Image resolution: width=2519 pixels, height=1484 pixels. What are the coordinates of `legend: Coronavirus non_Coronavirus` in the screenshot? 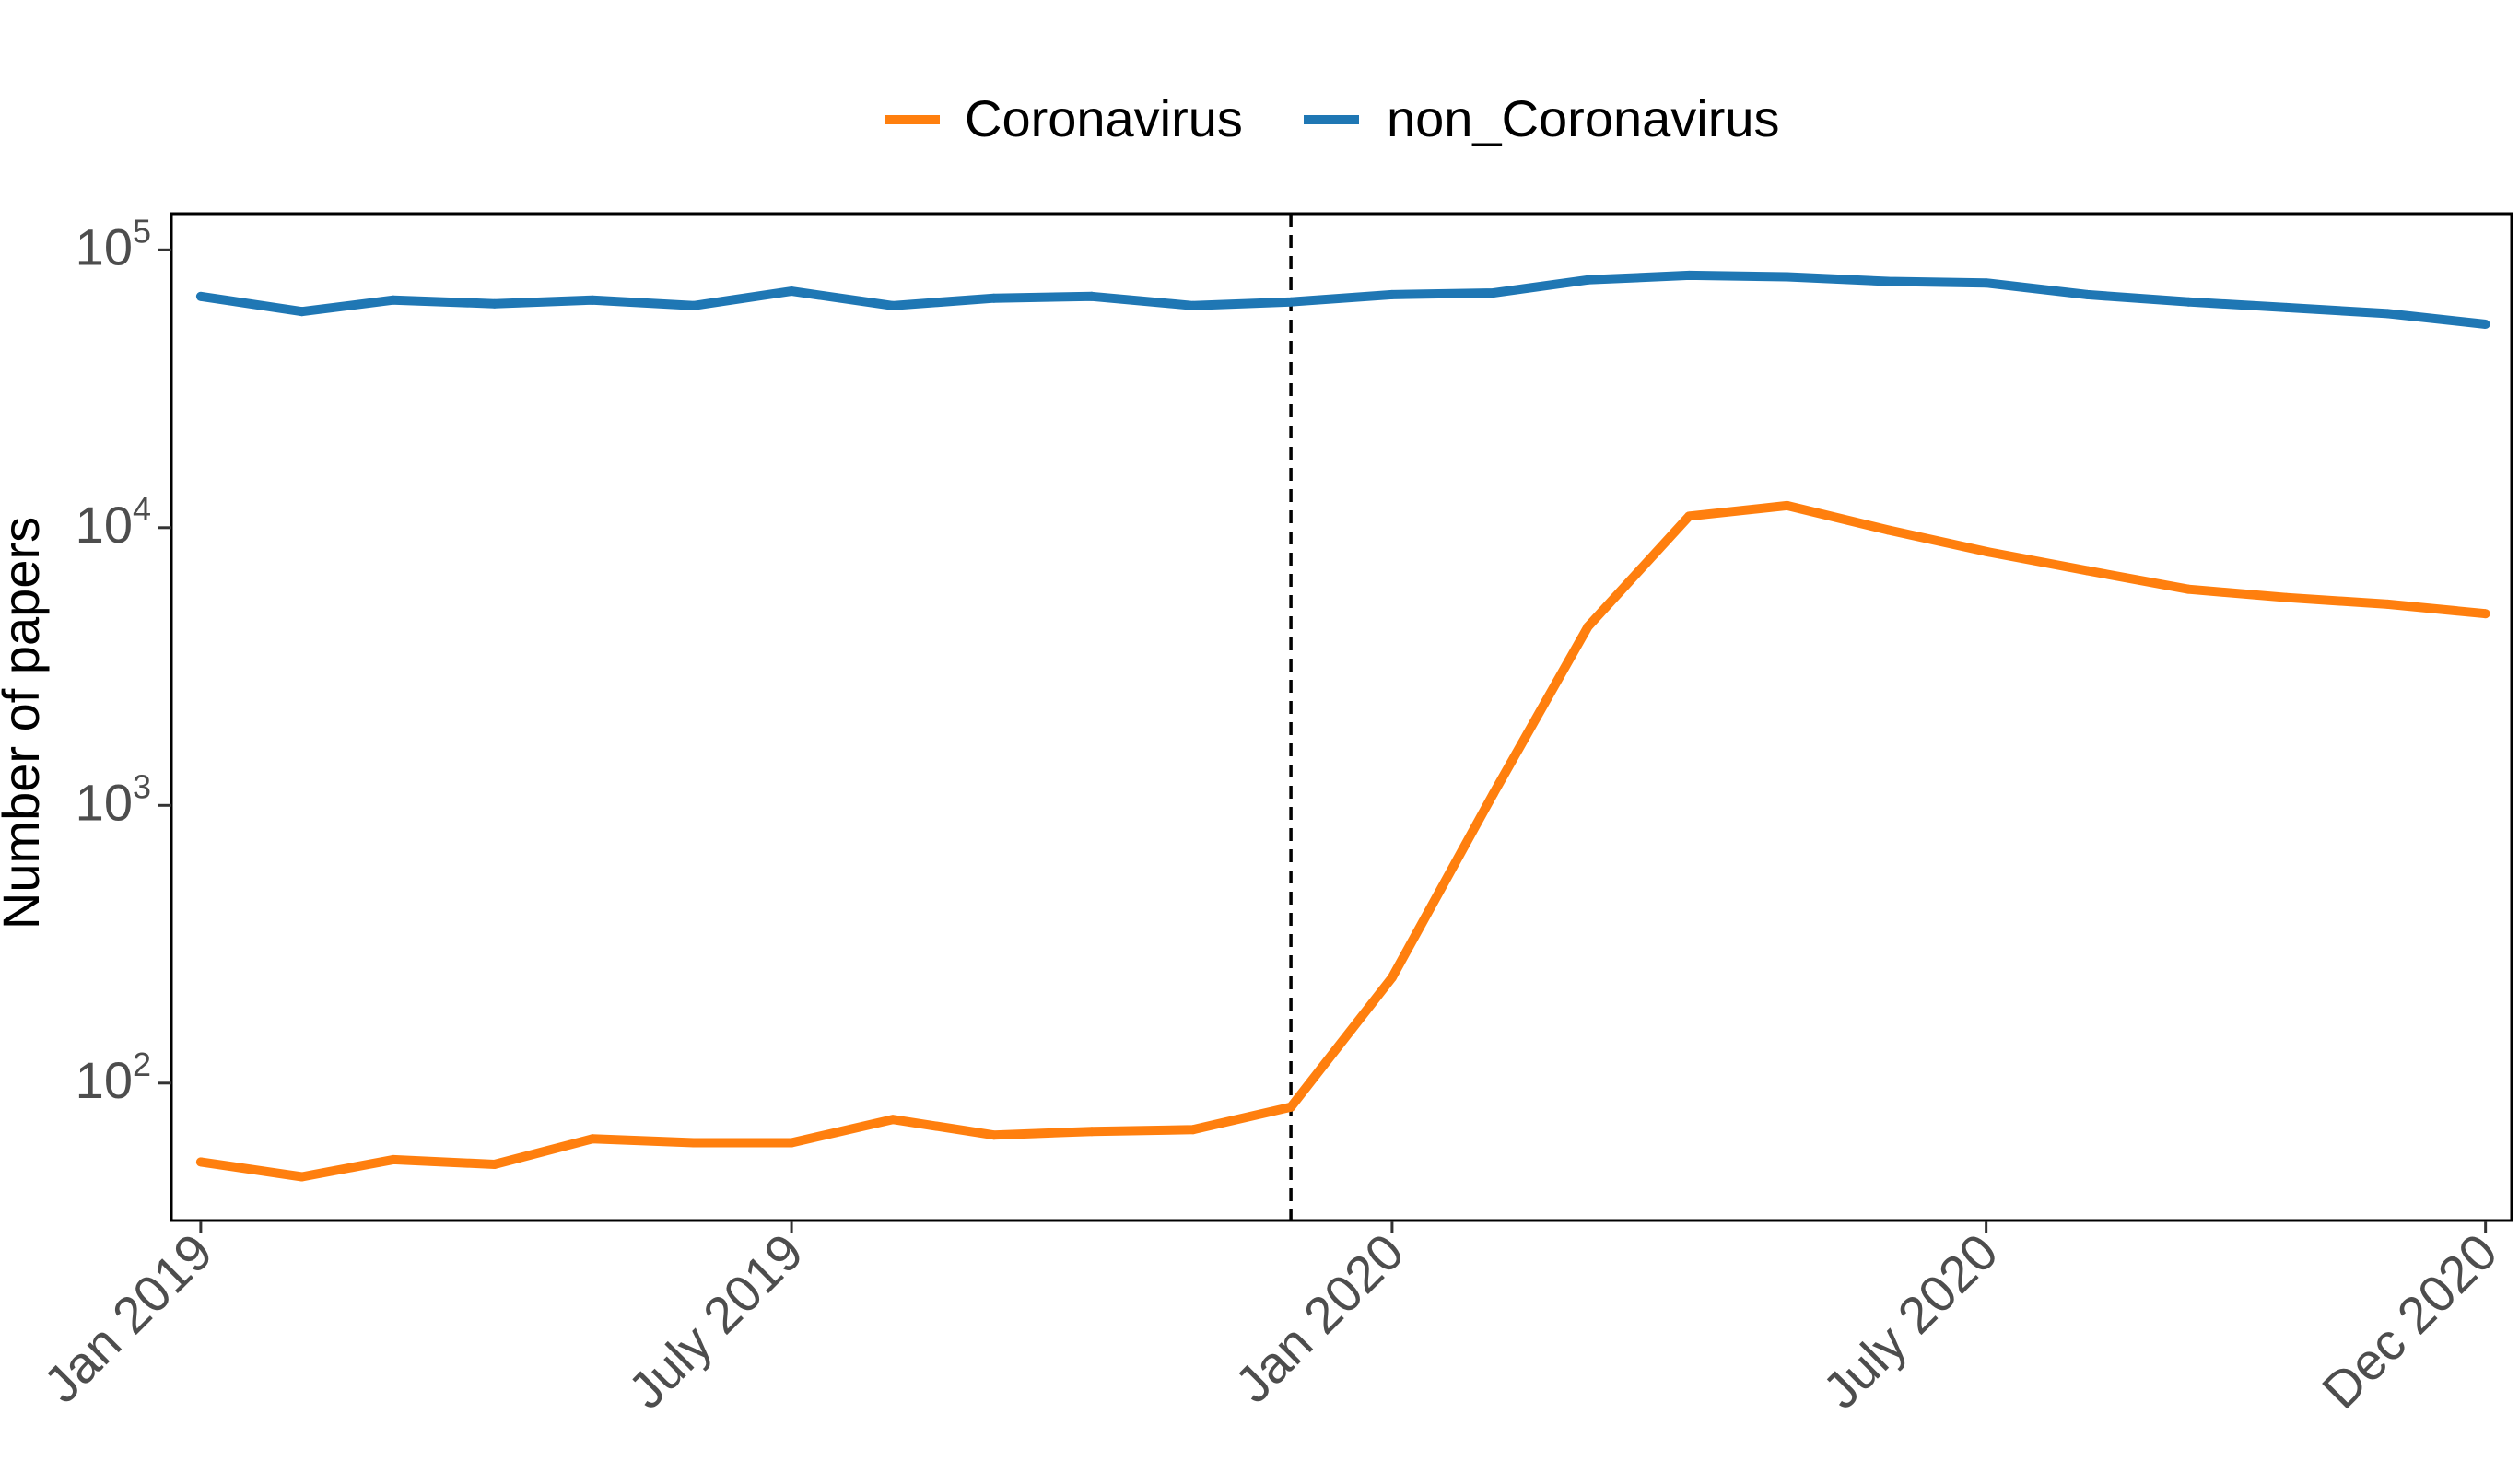 It's located at (1332, 118).